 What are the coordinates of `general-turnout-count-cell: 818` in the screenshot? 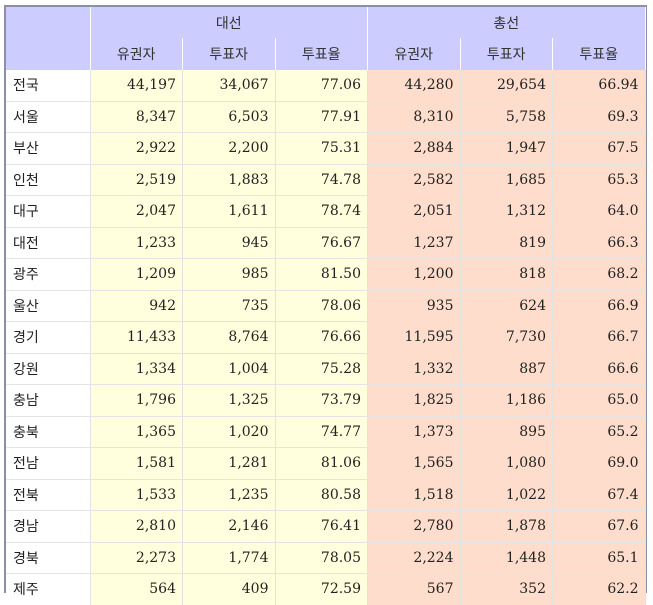 It's located at (506, 274).